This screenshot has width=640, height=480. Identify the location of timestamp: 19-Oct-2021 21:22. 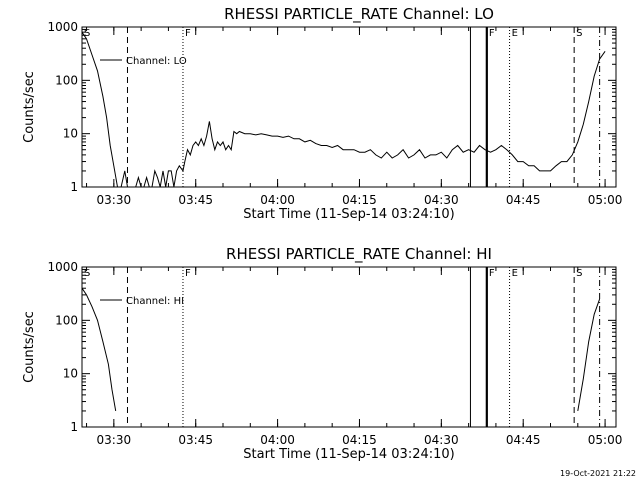
(598, 473).